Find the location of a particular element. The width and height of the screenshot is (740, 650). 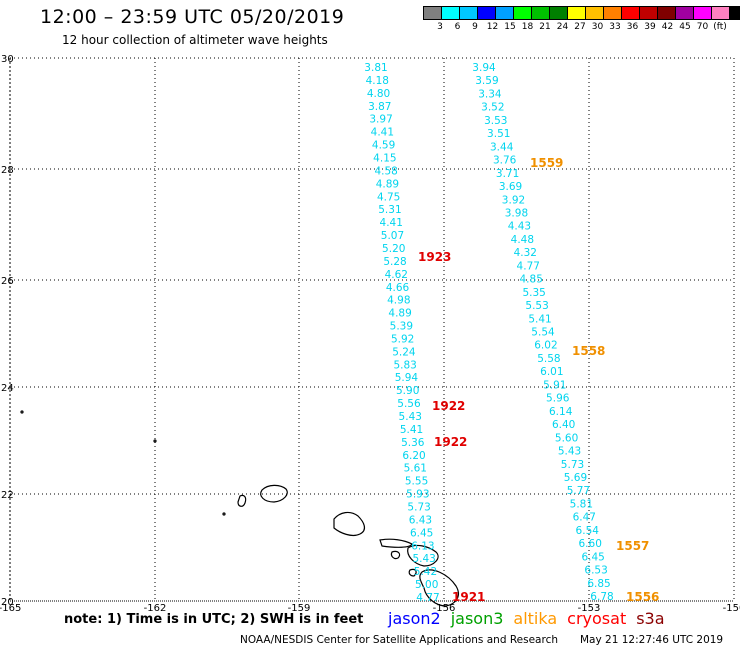

wave-height: 3.76 is located at coordinates (505, 161).